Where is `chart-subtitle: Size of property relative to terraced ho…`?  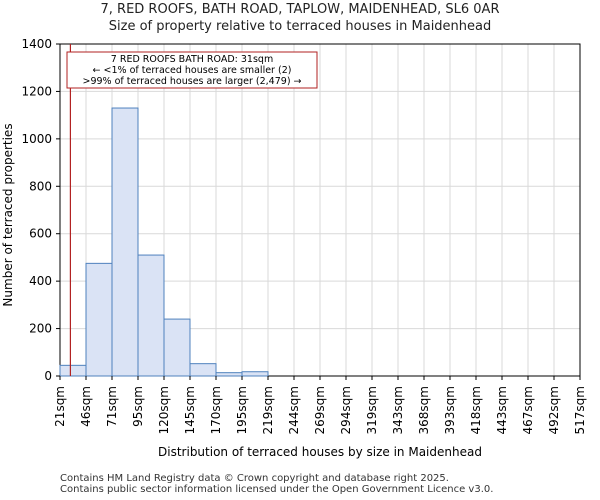
chart-subtitle: Size of property relative to terraced ho… is located at coordinates (300, 26).